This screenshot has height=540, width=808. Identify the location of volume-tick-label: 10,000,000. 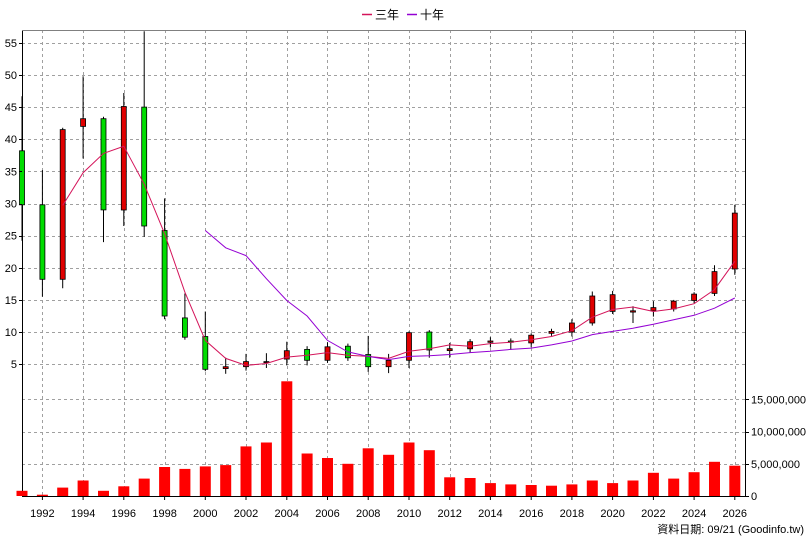
(778, 433).